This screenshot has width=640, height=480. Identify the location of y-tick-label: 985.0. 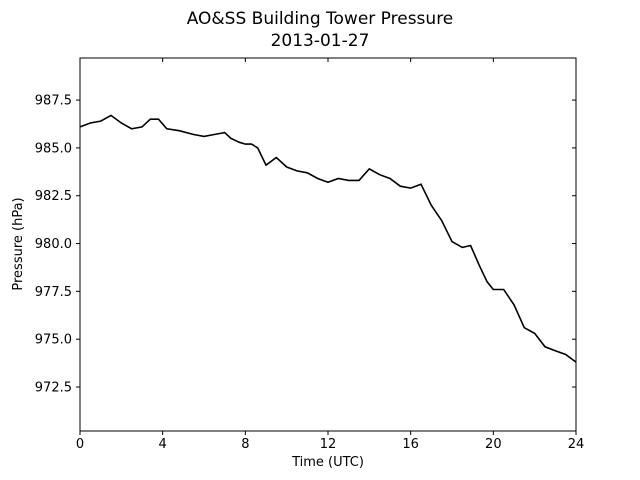
(53, 148).